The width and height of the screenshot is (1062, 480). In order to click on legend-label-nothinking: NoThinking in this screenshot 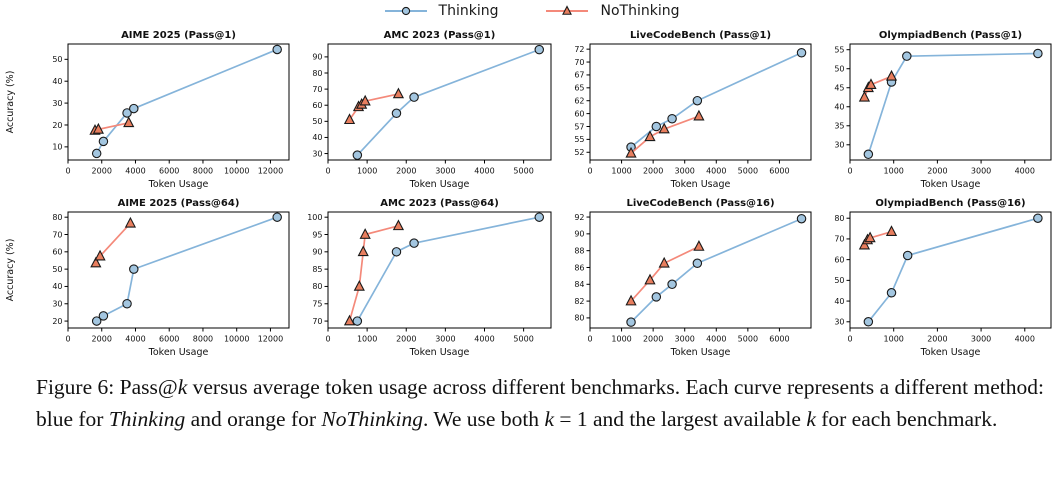, I will do `click(640, 11)`.